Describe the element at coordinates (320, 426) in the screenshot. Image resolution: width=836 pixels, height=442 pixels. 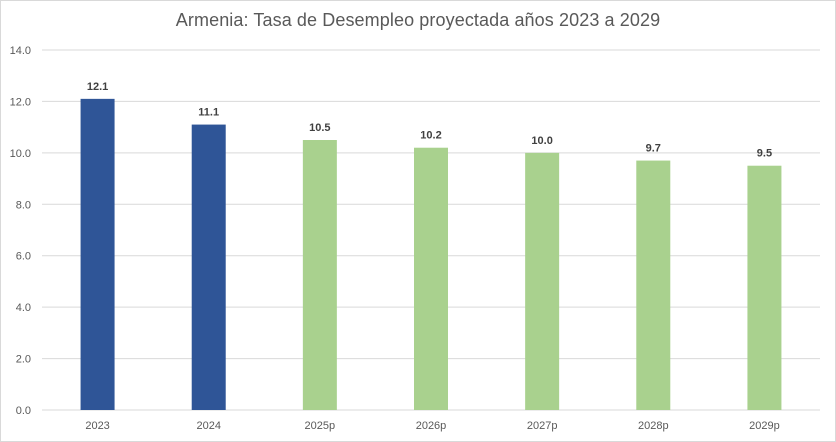
I see `x-tick-label: 2025p` at that location.